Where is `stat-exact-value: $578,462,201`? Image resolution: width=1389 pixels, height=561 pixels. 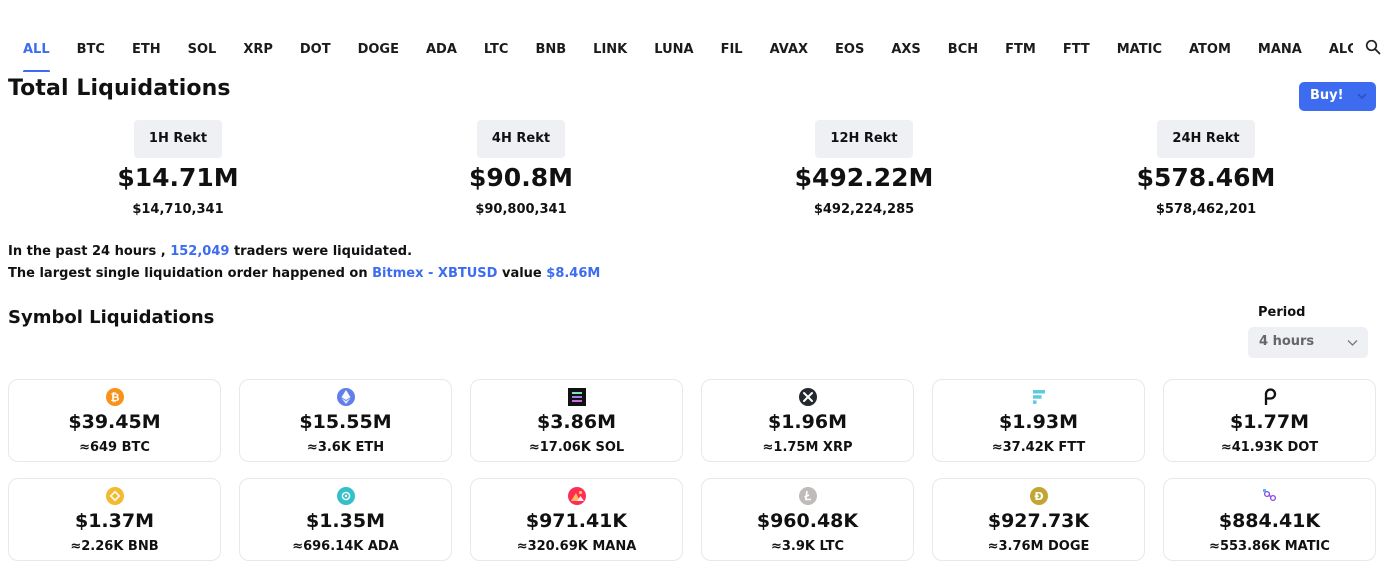
stat-exact-value: $578,462,201 is located at coordinates (1206, 209).